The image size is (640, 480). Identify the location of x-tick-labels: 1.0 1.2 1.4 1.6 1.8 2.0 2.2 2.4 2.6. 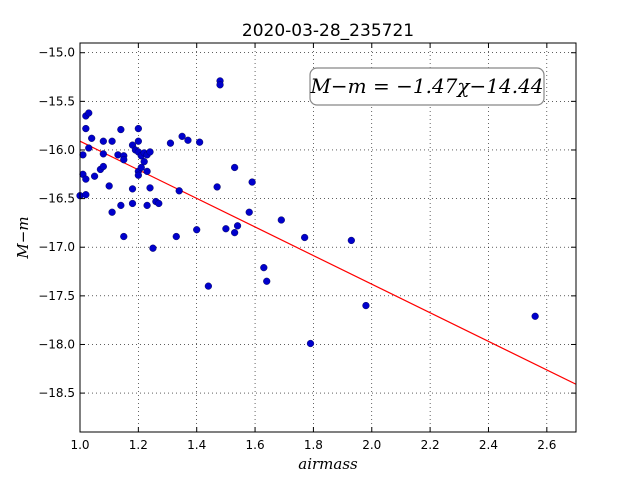
(313, 445).